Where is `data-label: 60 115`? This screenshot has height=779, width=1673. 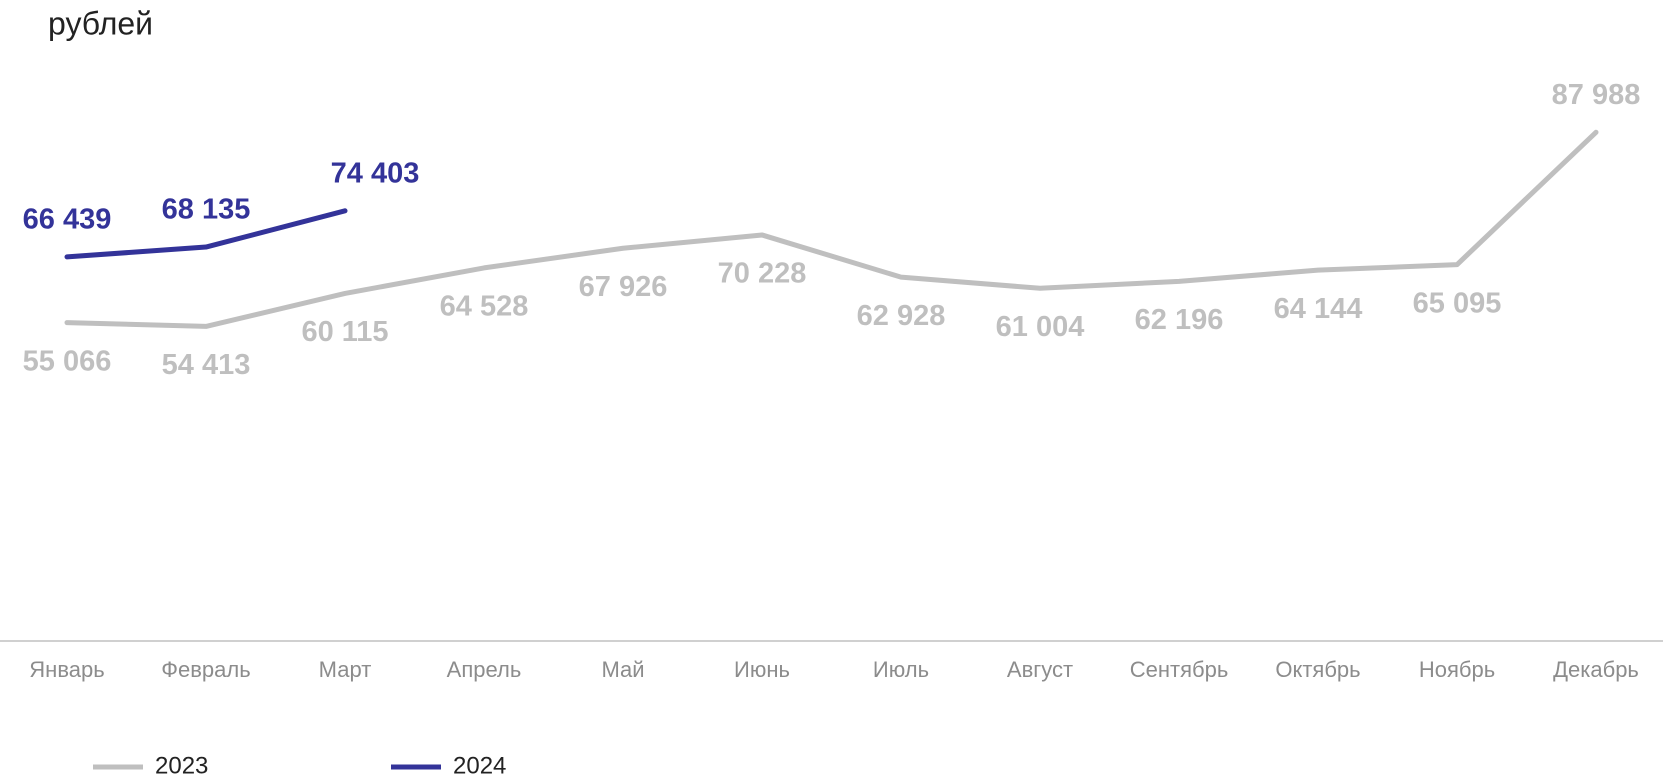 data-label: 60 115 is located at coordinates (344, 332).